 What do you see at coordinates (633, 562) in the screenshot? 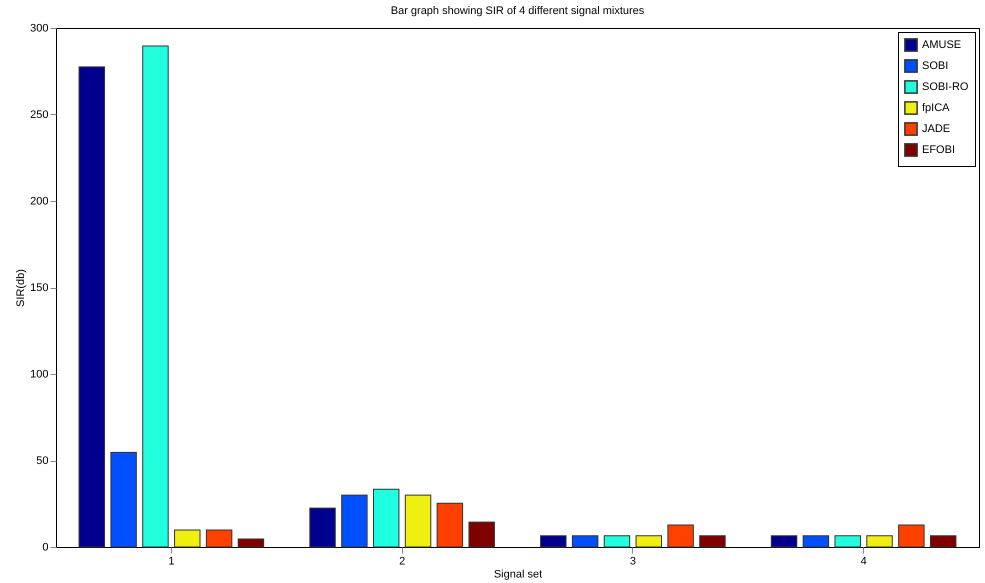
I see `x-tick-label: 3` at bounding box center [633, 562].